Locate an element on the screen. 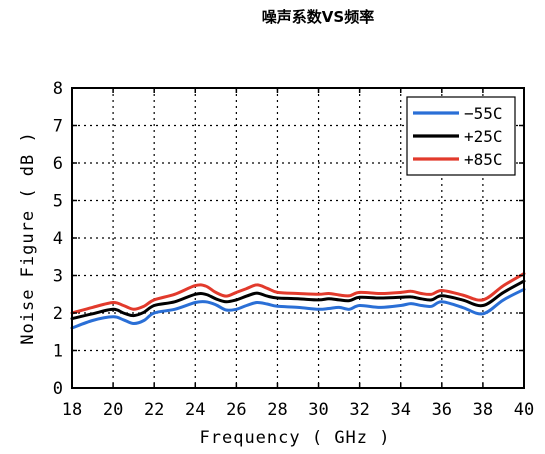 The height and width of the screenshot is (454, 545). x-axis-label: Frequency ( GHz ) is located at coordinates (295, 438).